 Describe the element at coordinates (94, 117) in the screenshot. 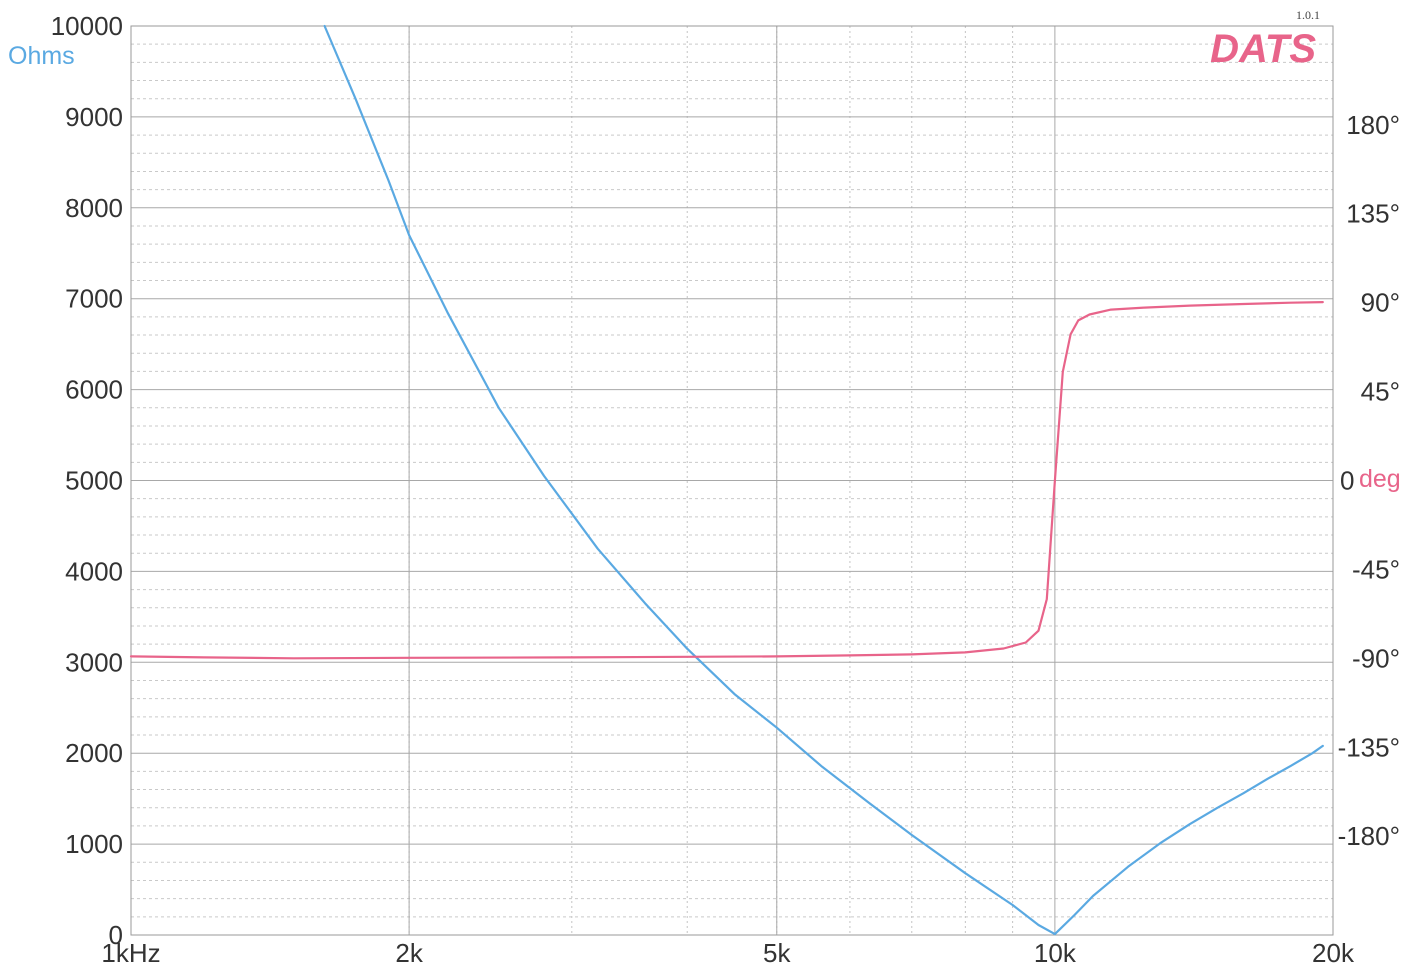

I see `left-axis-tick-label: 9000` at that location.